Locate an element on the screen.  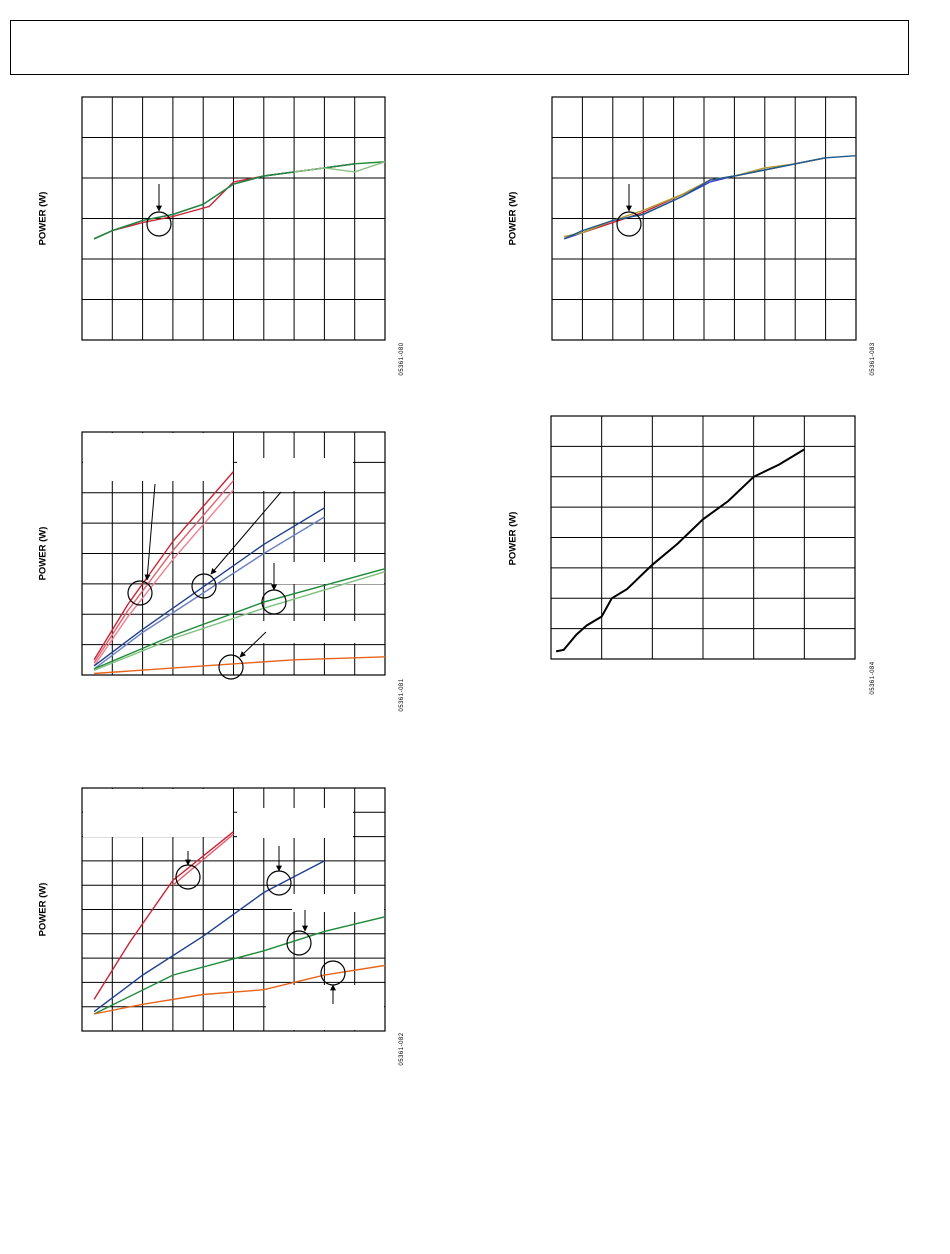
chart4-callout-circle is located at coordinates (629, 224).